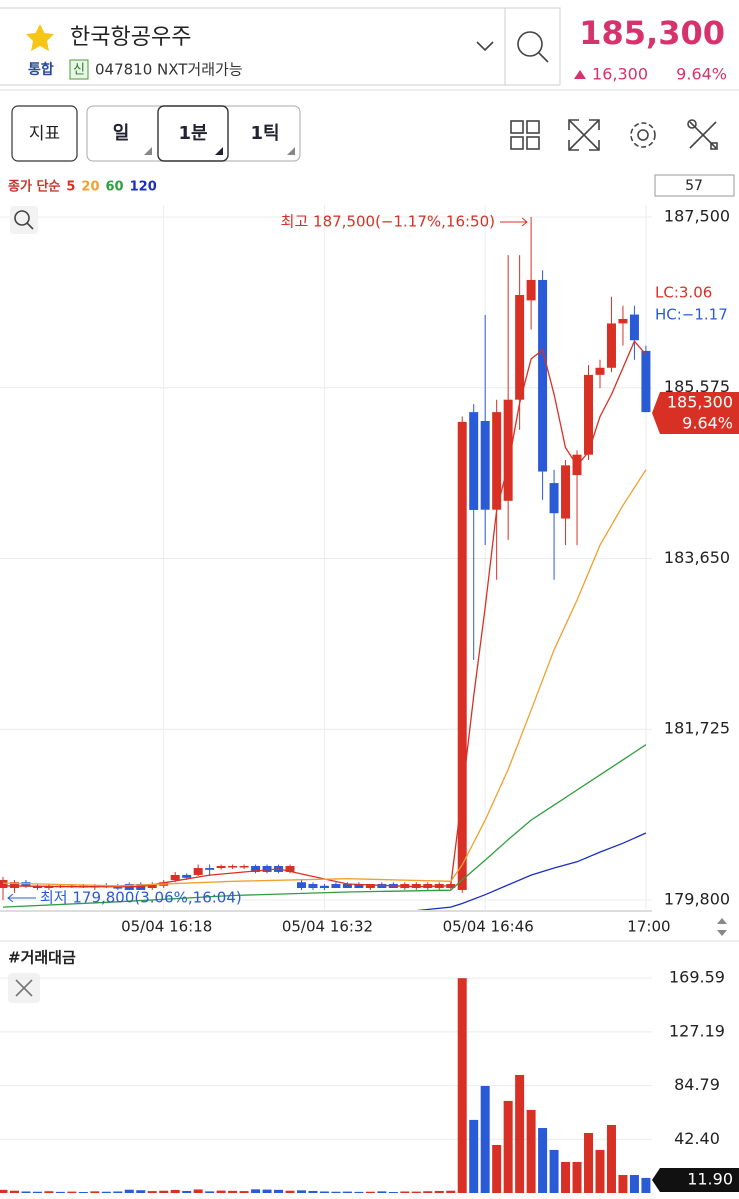  What do you see at coordinates (643, 135) in the screenshot?
I see `settings-icon` at bounding box center [643, 135].